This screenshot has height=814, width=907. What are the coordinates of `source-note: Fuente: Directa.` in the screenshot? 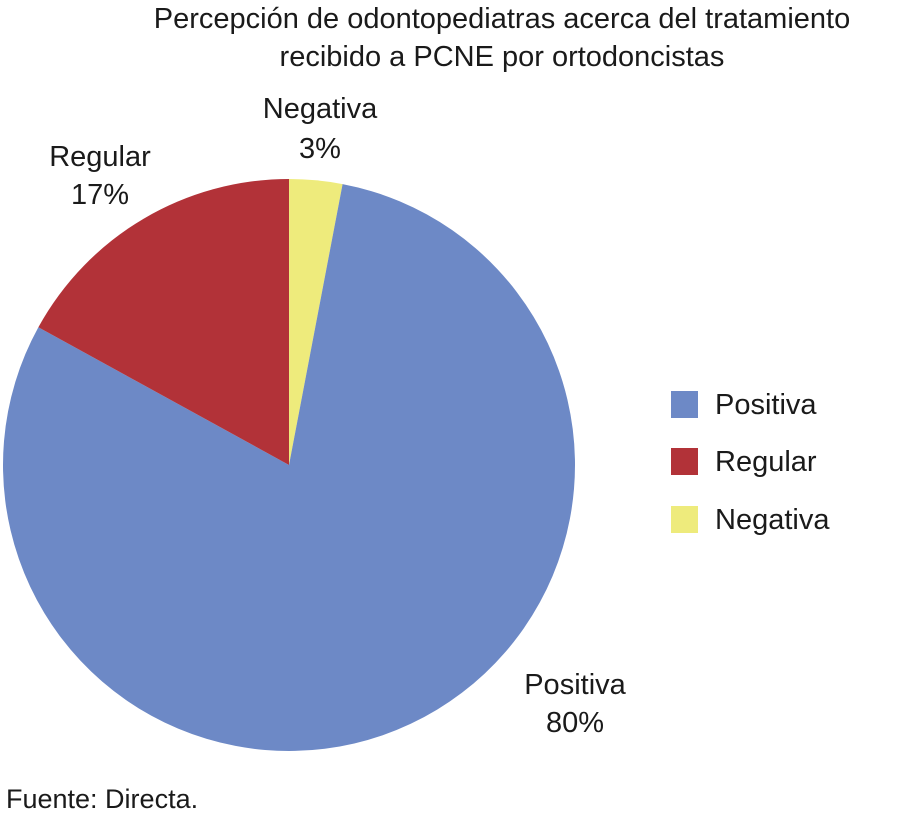 It's located at (102, 799).